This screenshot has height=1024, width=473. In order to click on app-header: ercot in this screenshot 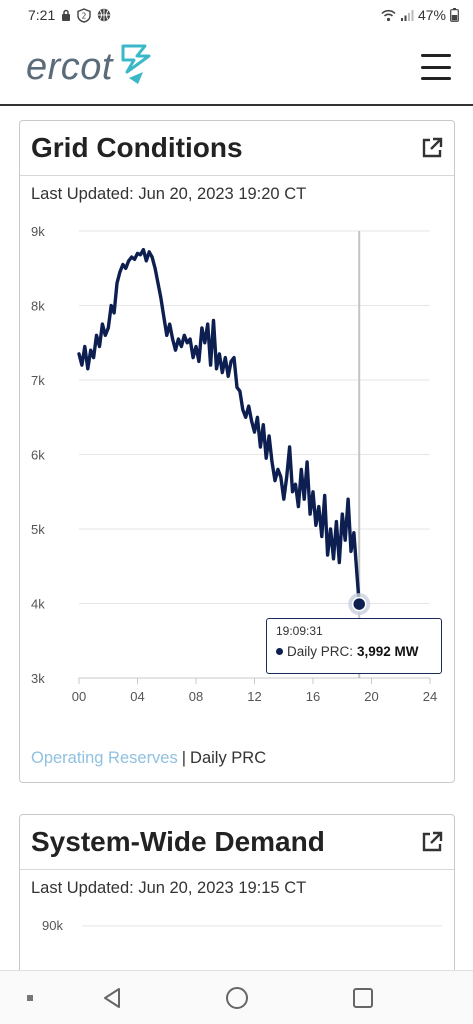, I will do `click(236, 68)`.